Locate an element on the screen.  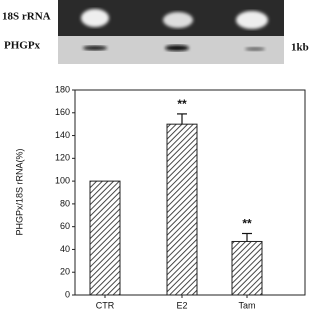
x-tick-label: Tam is located at coordinates (246, 305).